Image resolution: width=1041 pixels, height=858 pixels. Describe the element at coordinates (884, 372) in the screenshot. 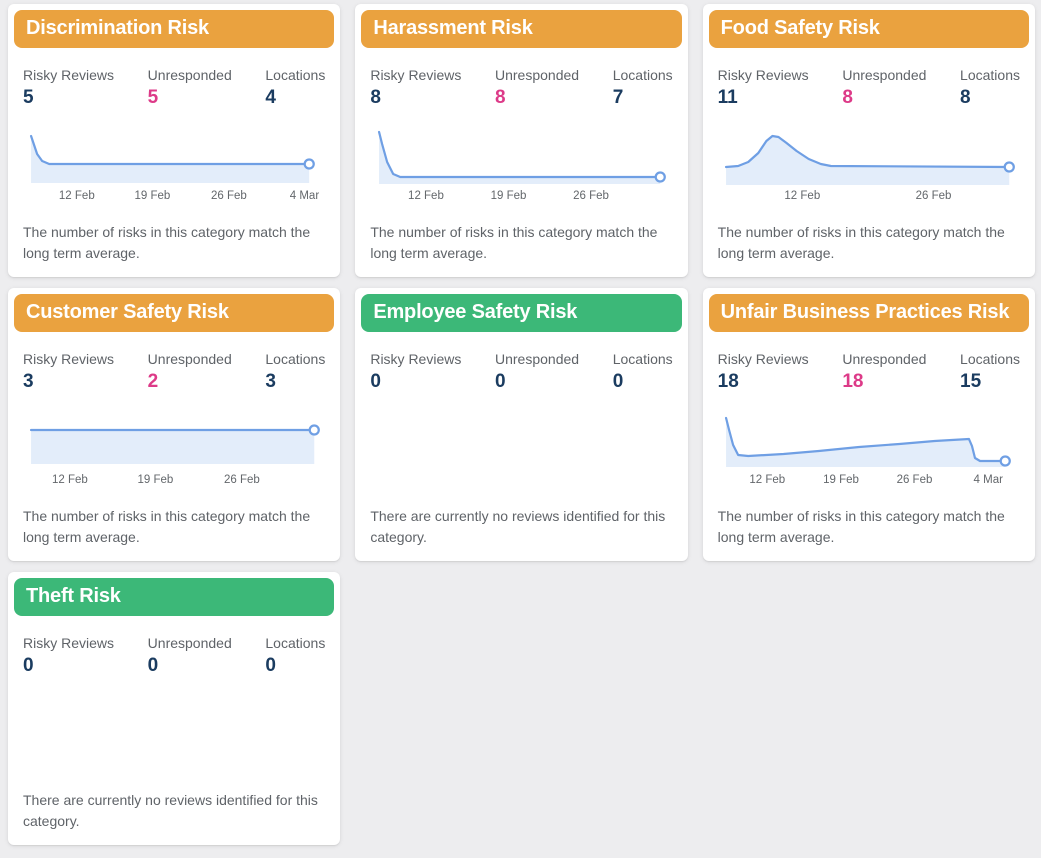

I see `stat-unresponded: Unresponded 18` at that location.